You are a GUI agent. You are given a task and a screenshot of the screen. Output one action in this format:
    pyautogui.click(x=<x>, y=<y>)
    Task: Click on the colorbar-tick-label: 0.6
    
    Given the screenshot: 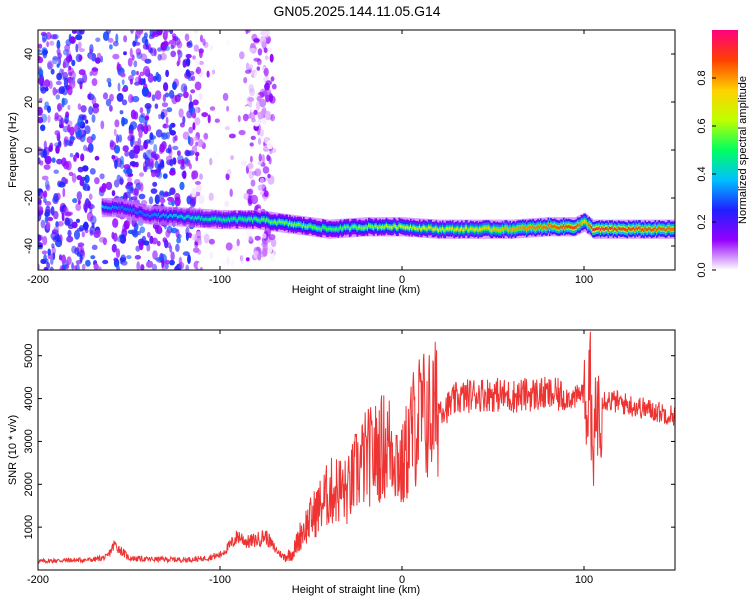 What is the action you would take?
    pyautogui.click(x=702, y=125)
    